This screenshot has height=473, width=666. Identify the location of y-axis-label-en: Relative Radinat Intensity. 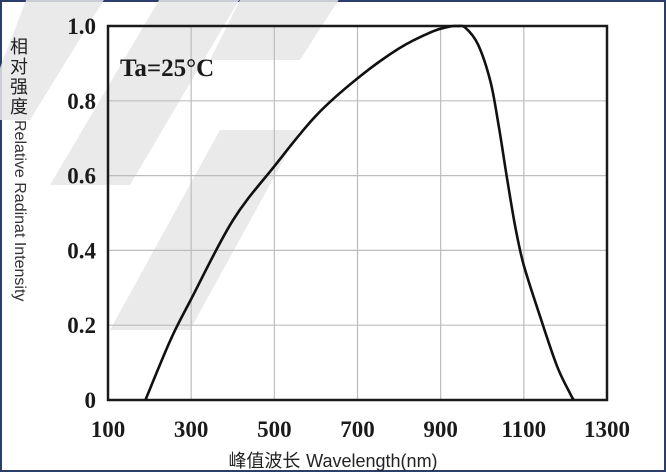
(19, 211).